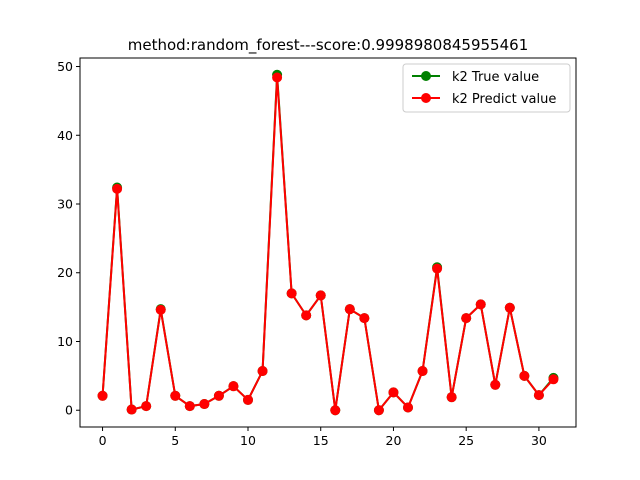  I want to click on legend-label-true: k2 True value, so click(495, 77).